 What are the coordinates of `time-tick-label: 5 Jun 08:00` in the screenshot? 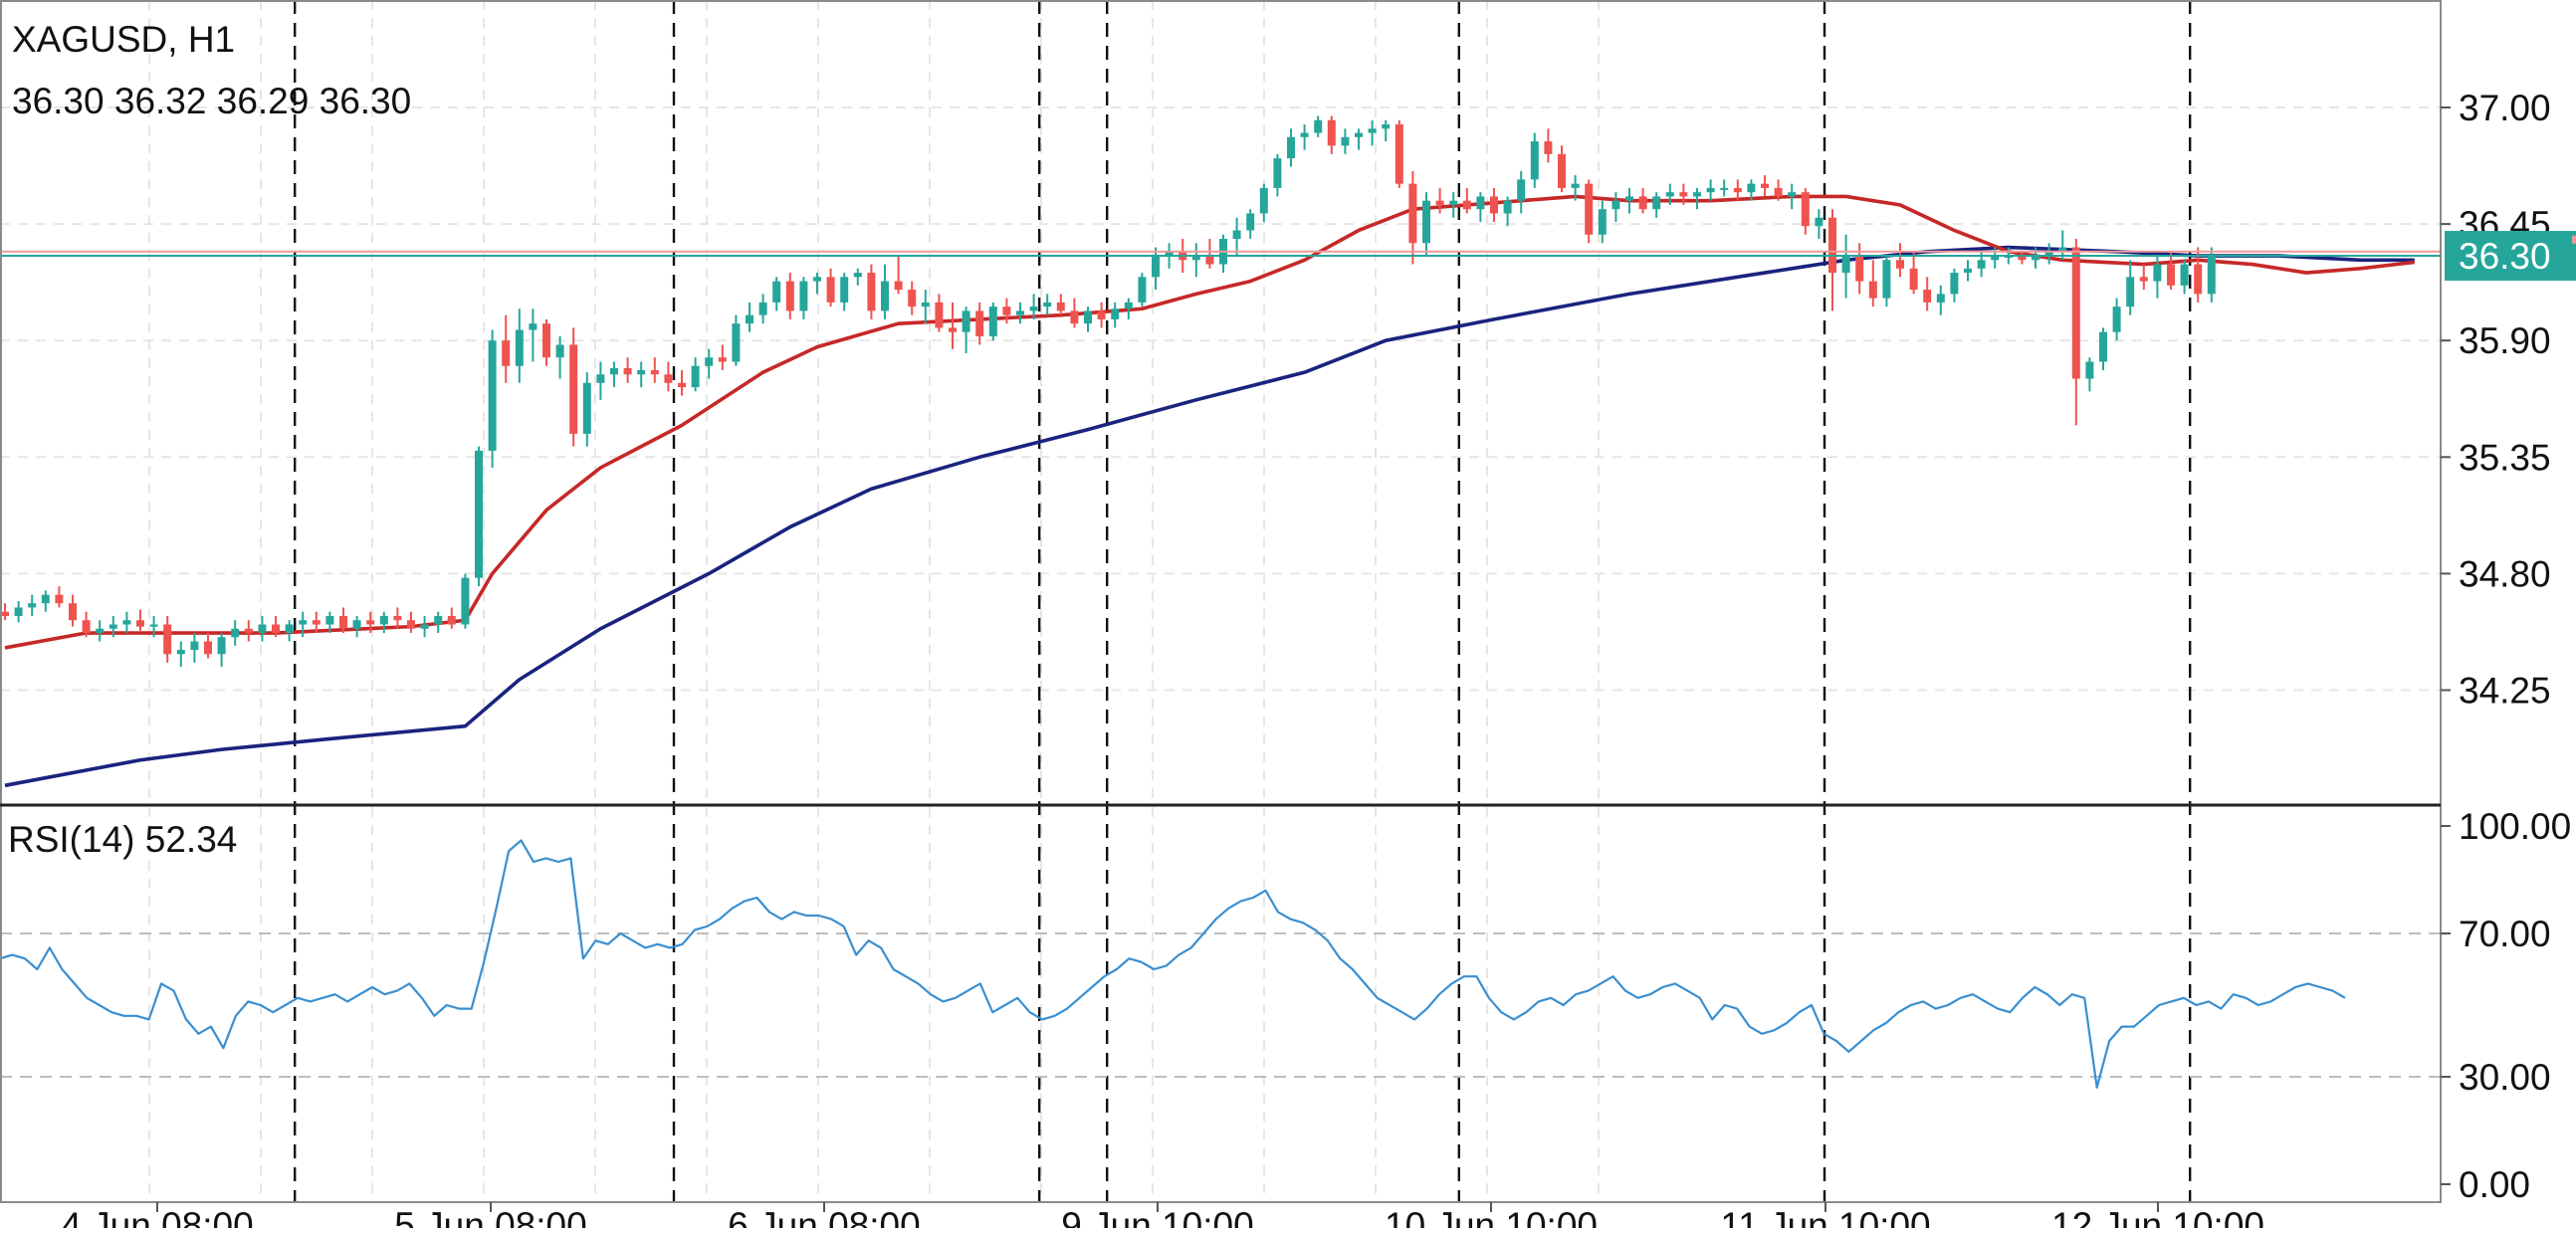 It's located at (490, 1216).